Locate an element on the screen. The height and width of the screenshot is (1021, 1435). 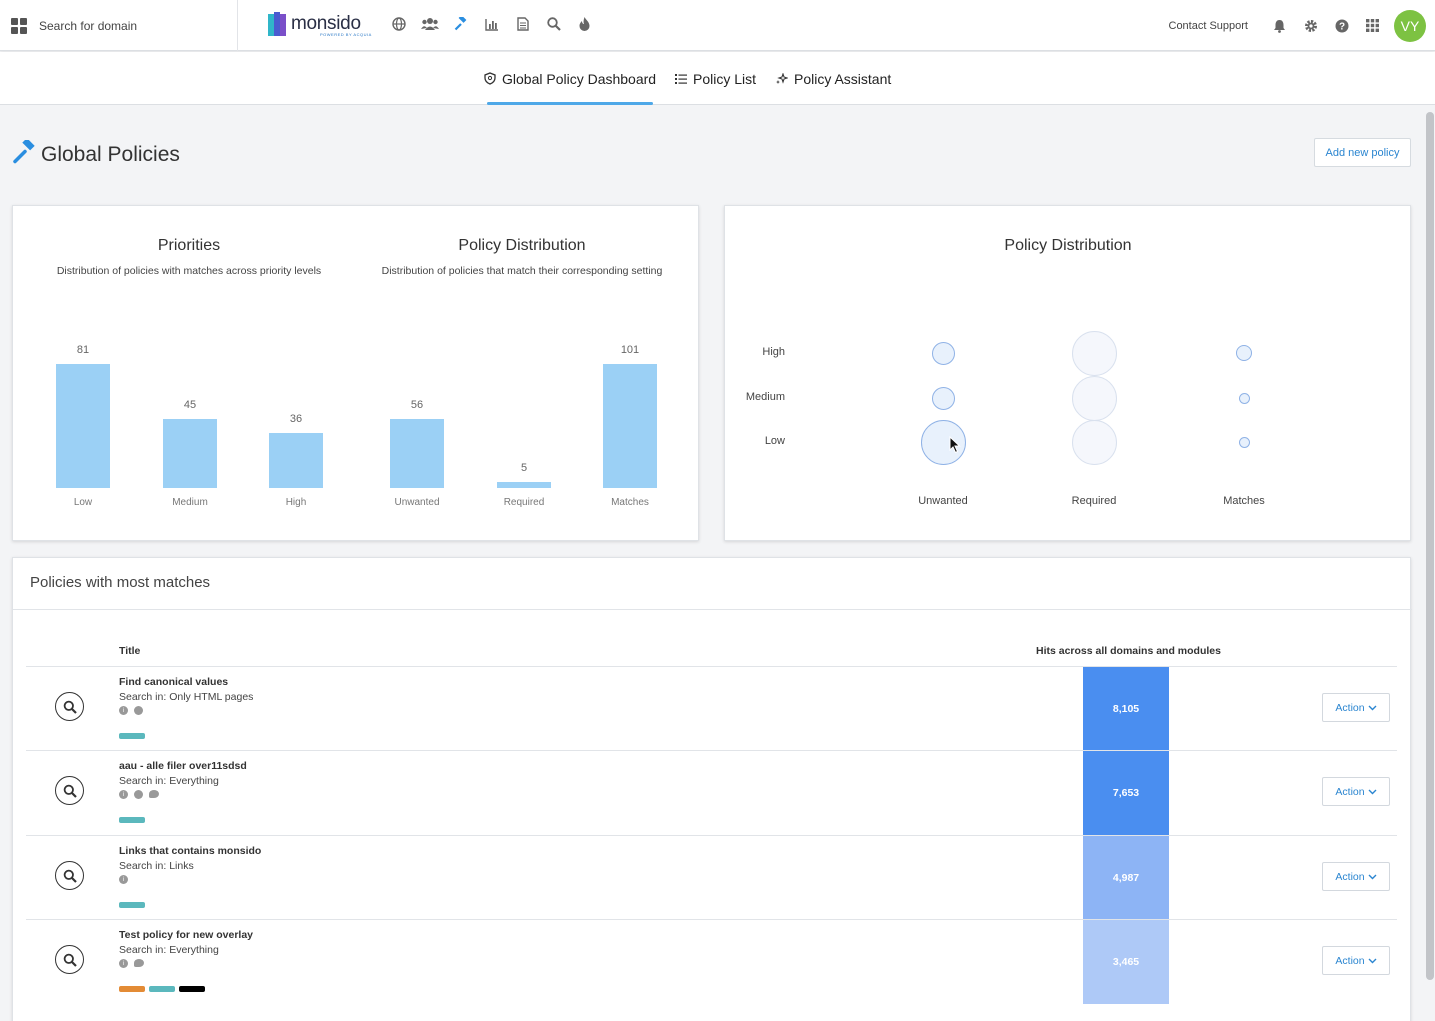
column-header-title: Title is located at coordinates (130, 651).